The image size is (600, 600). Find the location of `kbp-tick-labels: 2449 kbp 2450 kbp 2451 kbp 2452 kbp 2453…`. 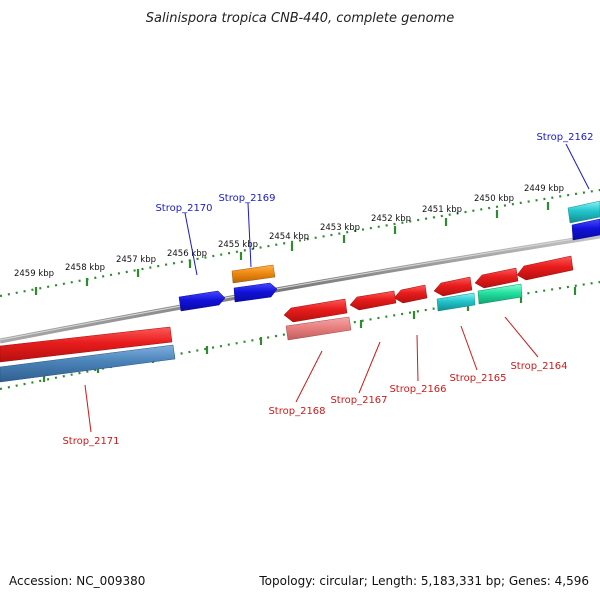

kbp-tick-labels: 2449 kbp 2450 kbp 2451 kbp 2452 kbp 2453… is located at coordinates (289, 231).